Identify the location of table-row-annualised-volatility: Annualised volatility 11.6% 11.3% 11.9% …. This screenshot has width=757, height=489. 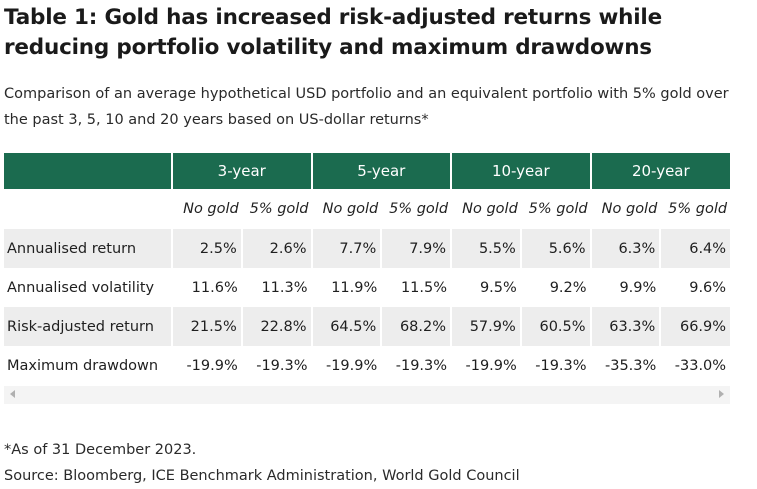
(367, 287).